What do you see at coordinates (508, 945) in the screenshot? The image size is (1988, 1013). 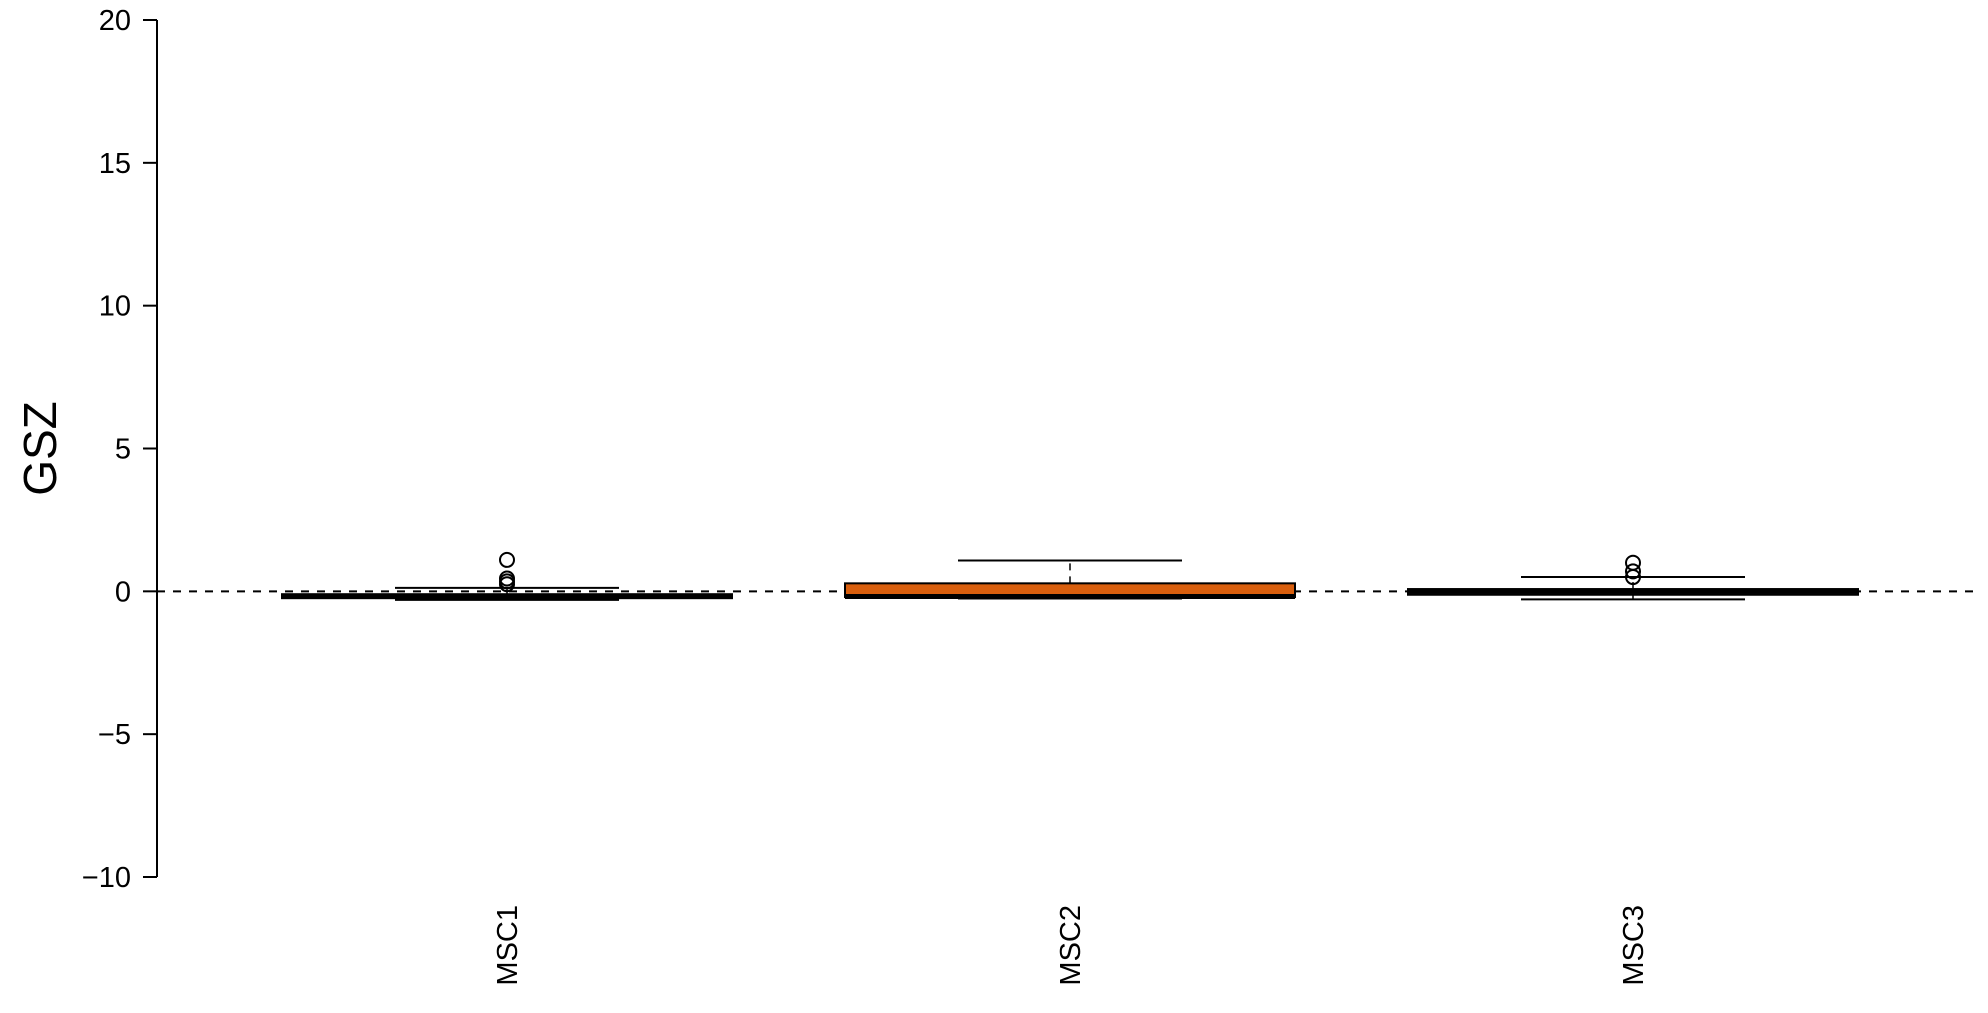 I see `category-label: MSC1` at bounding box center [508, 945].